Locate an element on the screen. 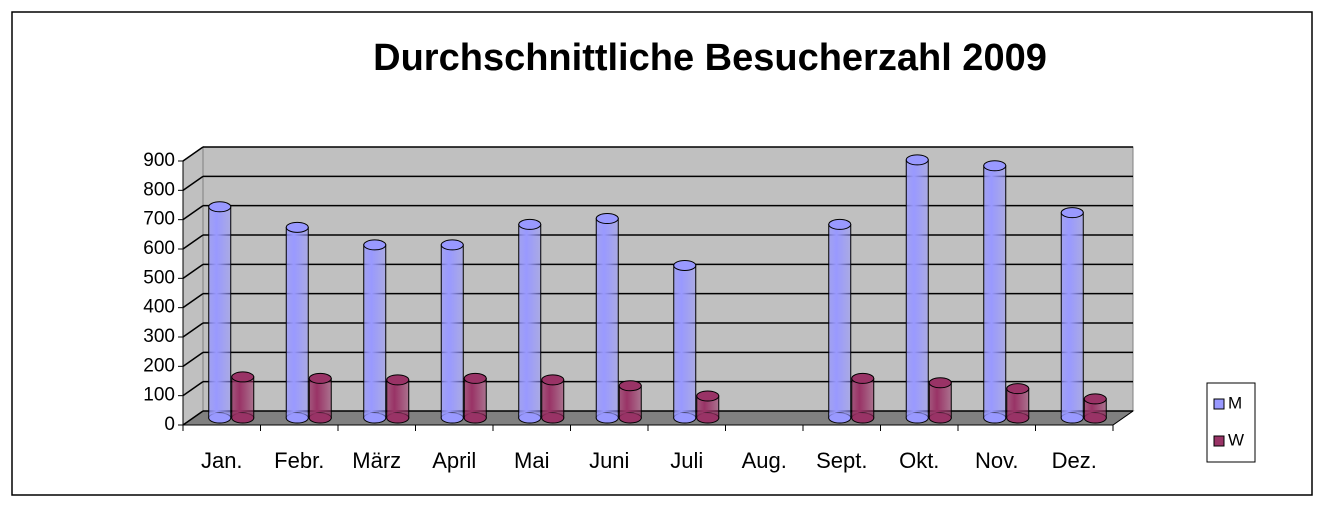 This screenshot has width=1324, height=508. floor-edge is located at coordinates (1123, 418).